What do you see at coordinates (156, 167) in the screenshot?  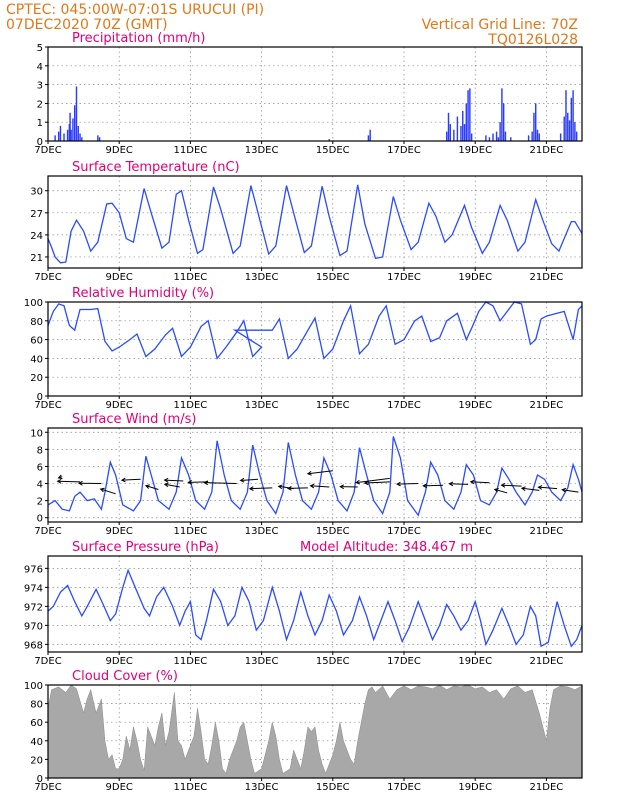 I see `chart-title: Surface Temperature (nC)` at bounding box center [156, 167].